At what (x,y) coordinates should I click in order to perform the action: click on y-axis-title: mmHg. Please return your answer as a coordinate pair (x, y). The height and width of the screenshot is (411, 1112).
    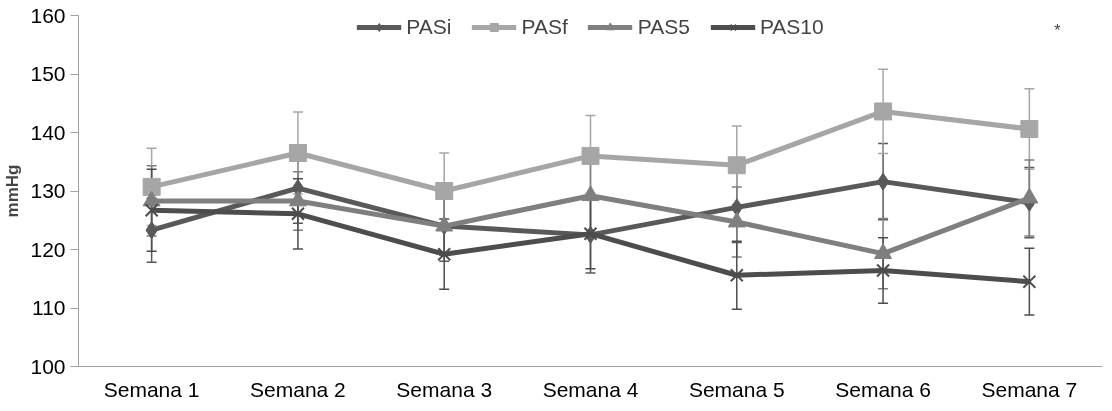
    Looking at the image, I should click on (13, 191).